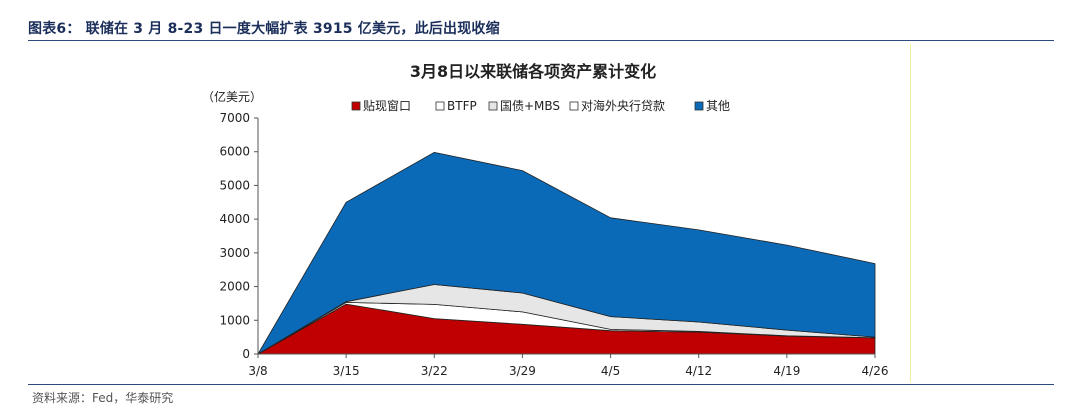 This screenshot has height=415, width=1080. Describe the element at coordinates (623, 105) in the screenshot. I see `legend-label: 对海外央行贷款` at that location.